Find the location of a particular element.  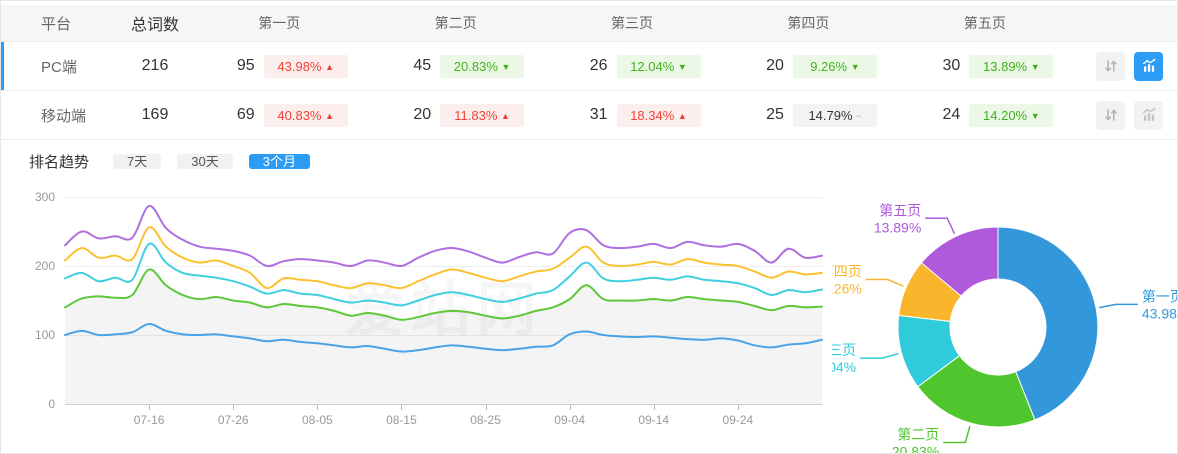

page-cell-4: 20 9.26% ▼ is located at coordinates (808, 66).